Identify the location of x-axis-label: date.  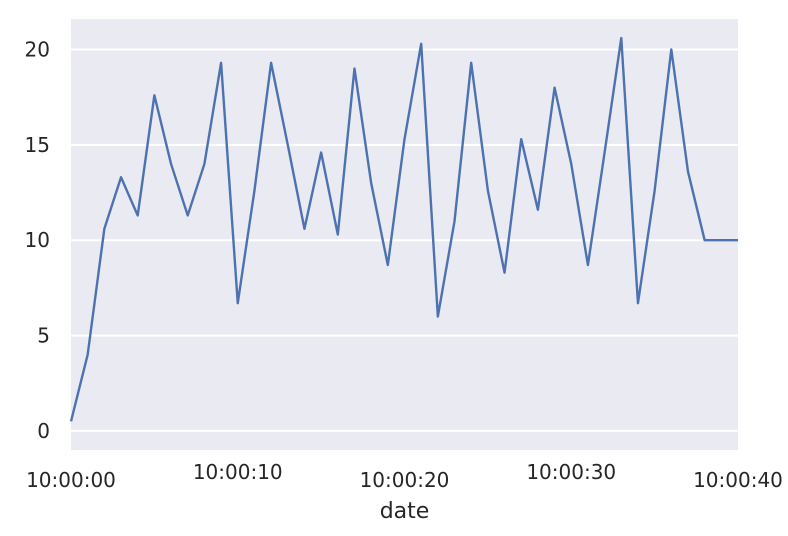
(405, 511).